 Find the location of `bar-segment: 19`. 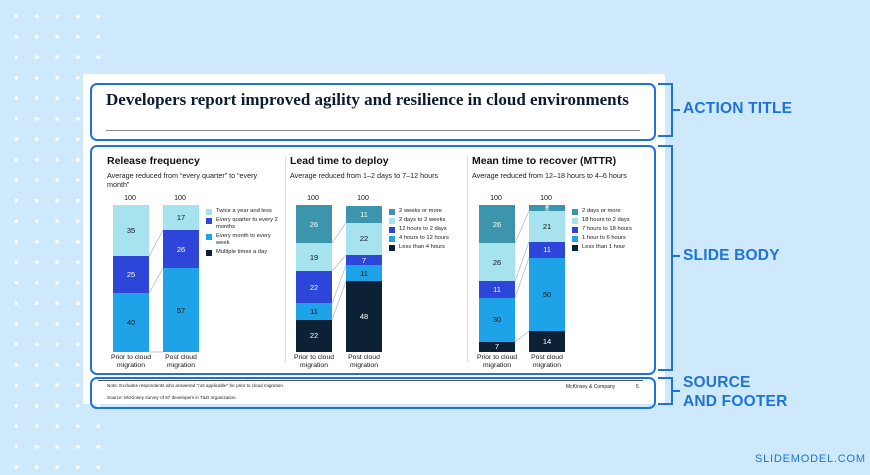

bar-segment: 19 is located at coordinates (314, 257).